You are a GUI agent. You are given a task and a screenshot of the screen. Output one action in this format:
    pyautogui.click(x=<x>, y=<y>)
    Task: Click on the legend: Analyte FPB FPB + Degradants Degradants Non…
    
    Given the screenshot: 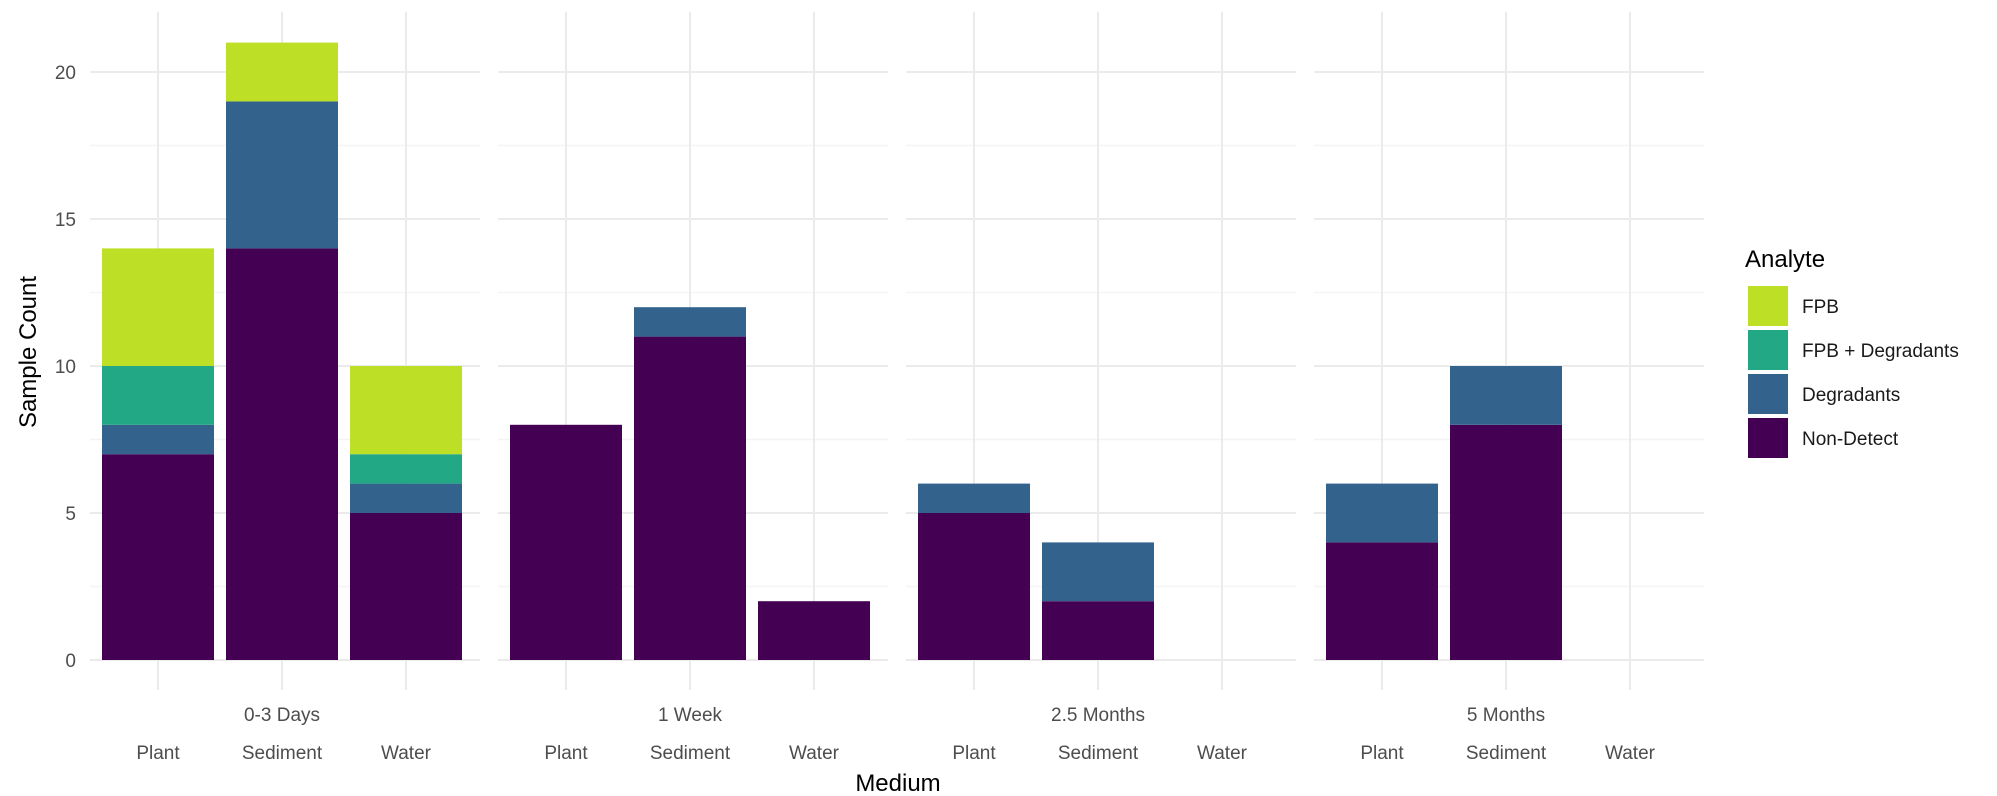 What is the action you would take?
    pyautogui.click(x=1852, y=352)
    